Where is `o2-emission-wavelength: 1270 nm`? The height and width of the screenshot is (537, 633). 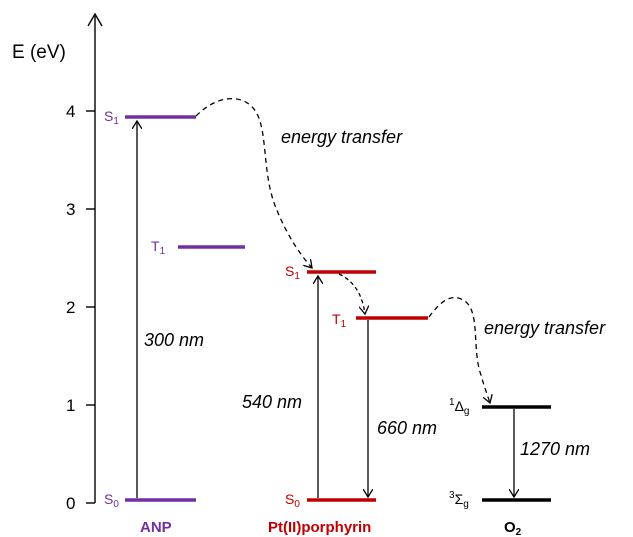 o2-emission-wavelength: 1270 nm is located at coordinates (555, 449).